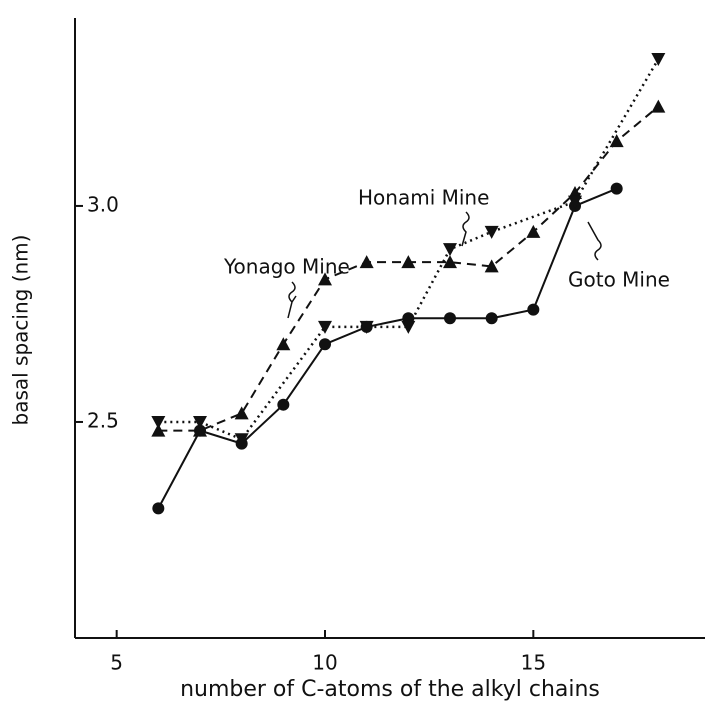  What do you see at coordinates (533, 663) in the screenshot?
I see `x-tick-label: 15` at bounding box center [533, 663].